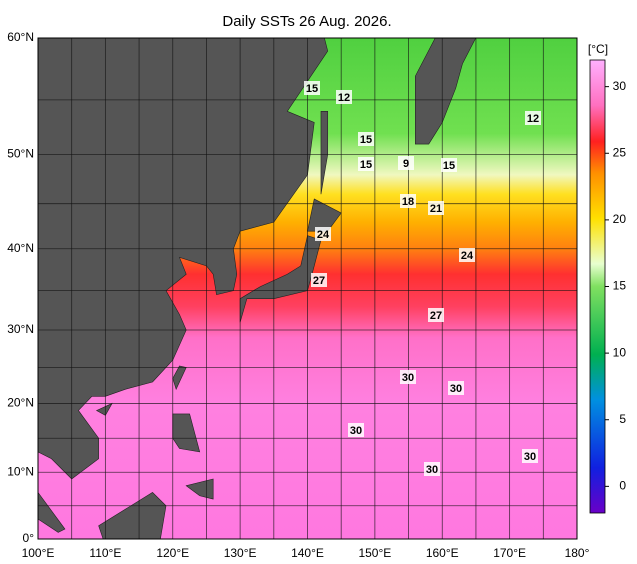 This screenshot has height=564, width=637. I want to click on contour-label: 18, so click(408, 202).